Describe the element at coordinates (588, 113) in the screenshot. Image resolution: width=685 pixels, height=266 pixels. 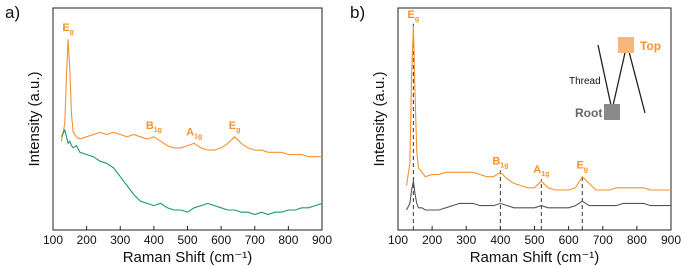
I see `root-label: Root` at that location.